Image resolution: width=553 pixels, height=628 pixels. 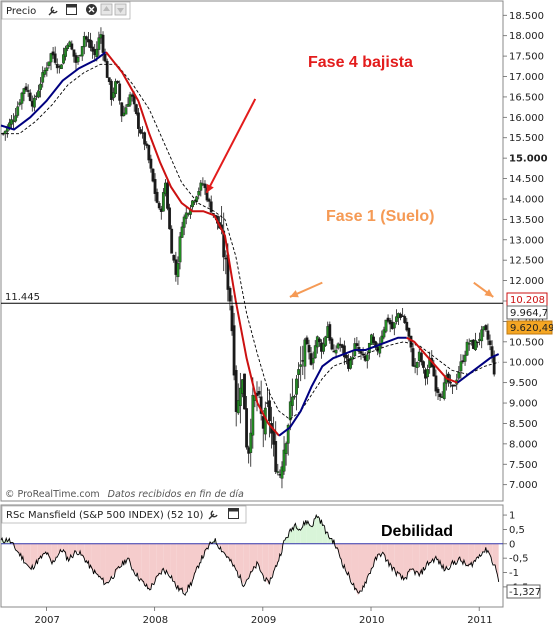 What do you see at coordinates (526, 118) in the screenshot?
I see `y-tick-label: 16.000` at bounding box center [526, 118].